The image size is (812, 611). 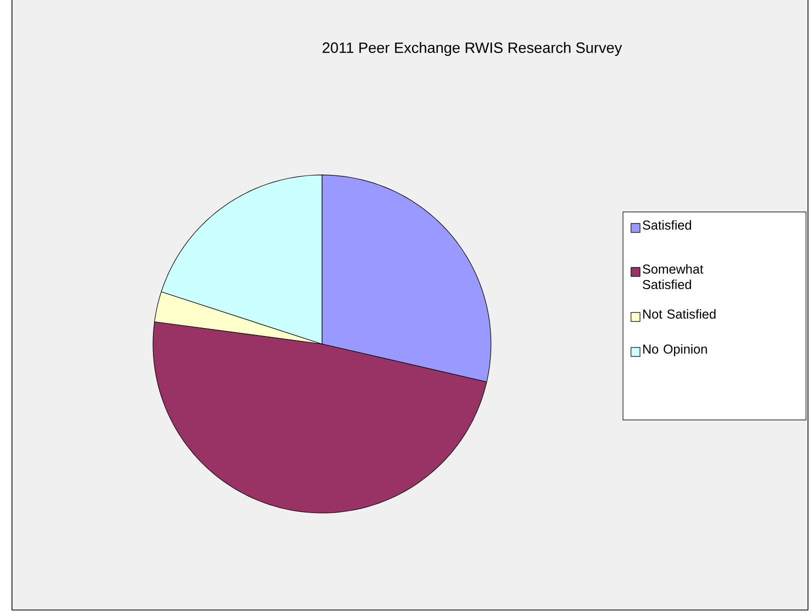 What do you see at coordinates (667, 225) in the screenshot?
I see `legend-label: Satisfied` at bounding box center [667, 225].